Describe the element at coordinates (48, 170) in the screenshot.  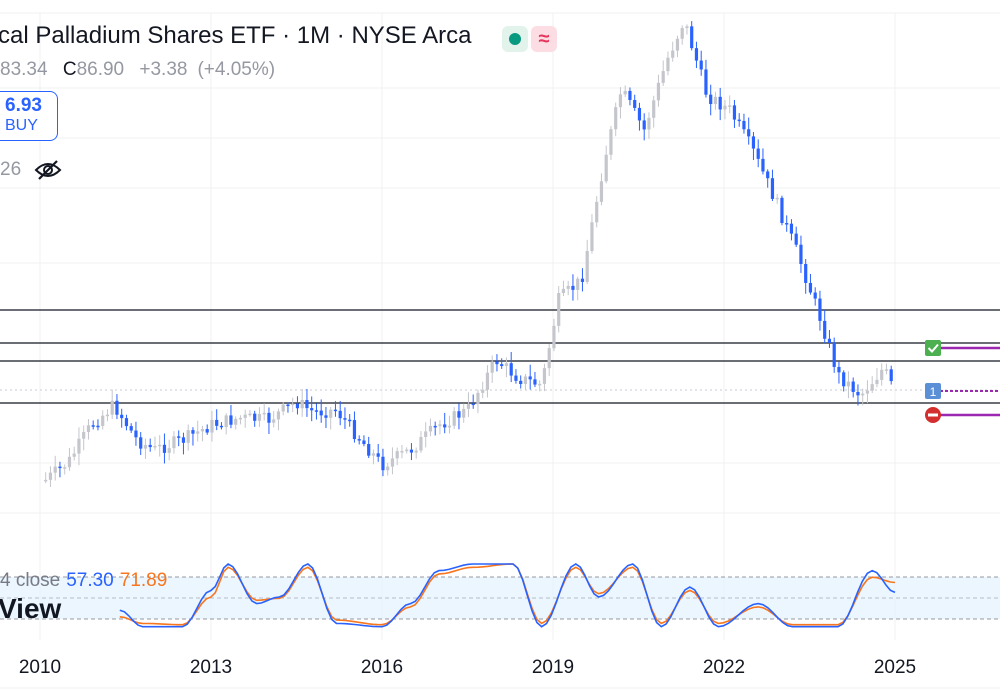
I see `eye-off-icon` at that location.